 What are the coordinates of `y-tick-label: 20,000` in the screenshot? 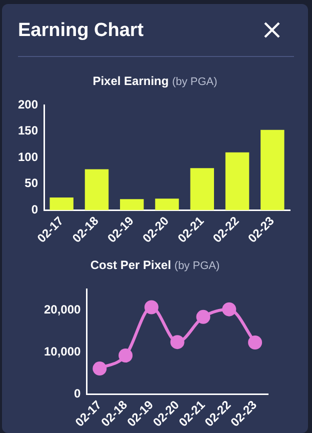 It's located at (63, 309).